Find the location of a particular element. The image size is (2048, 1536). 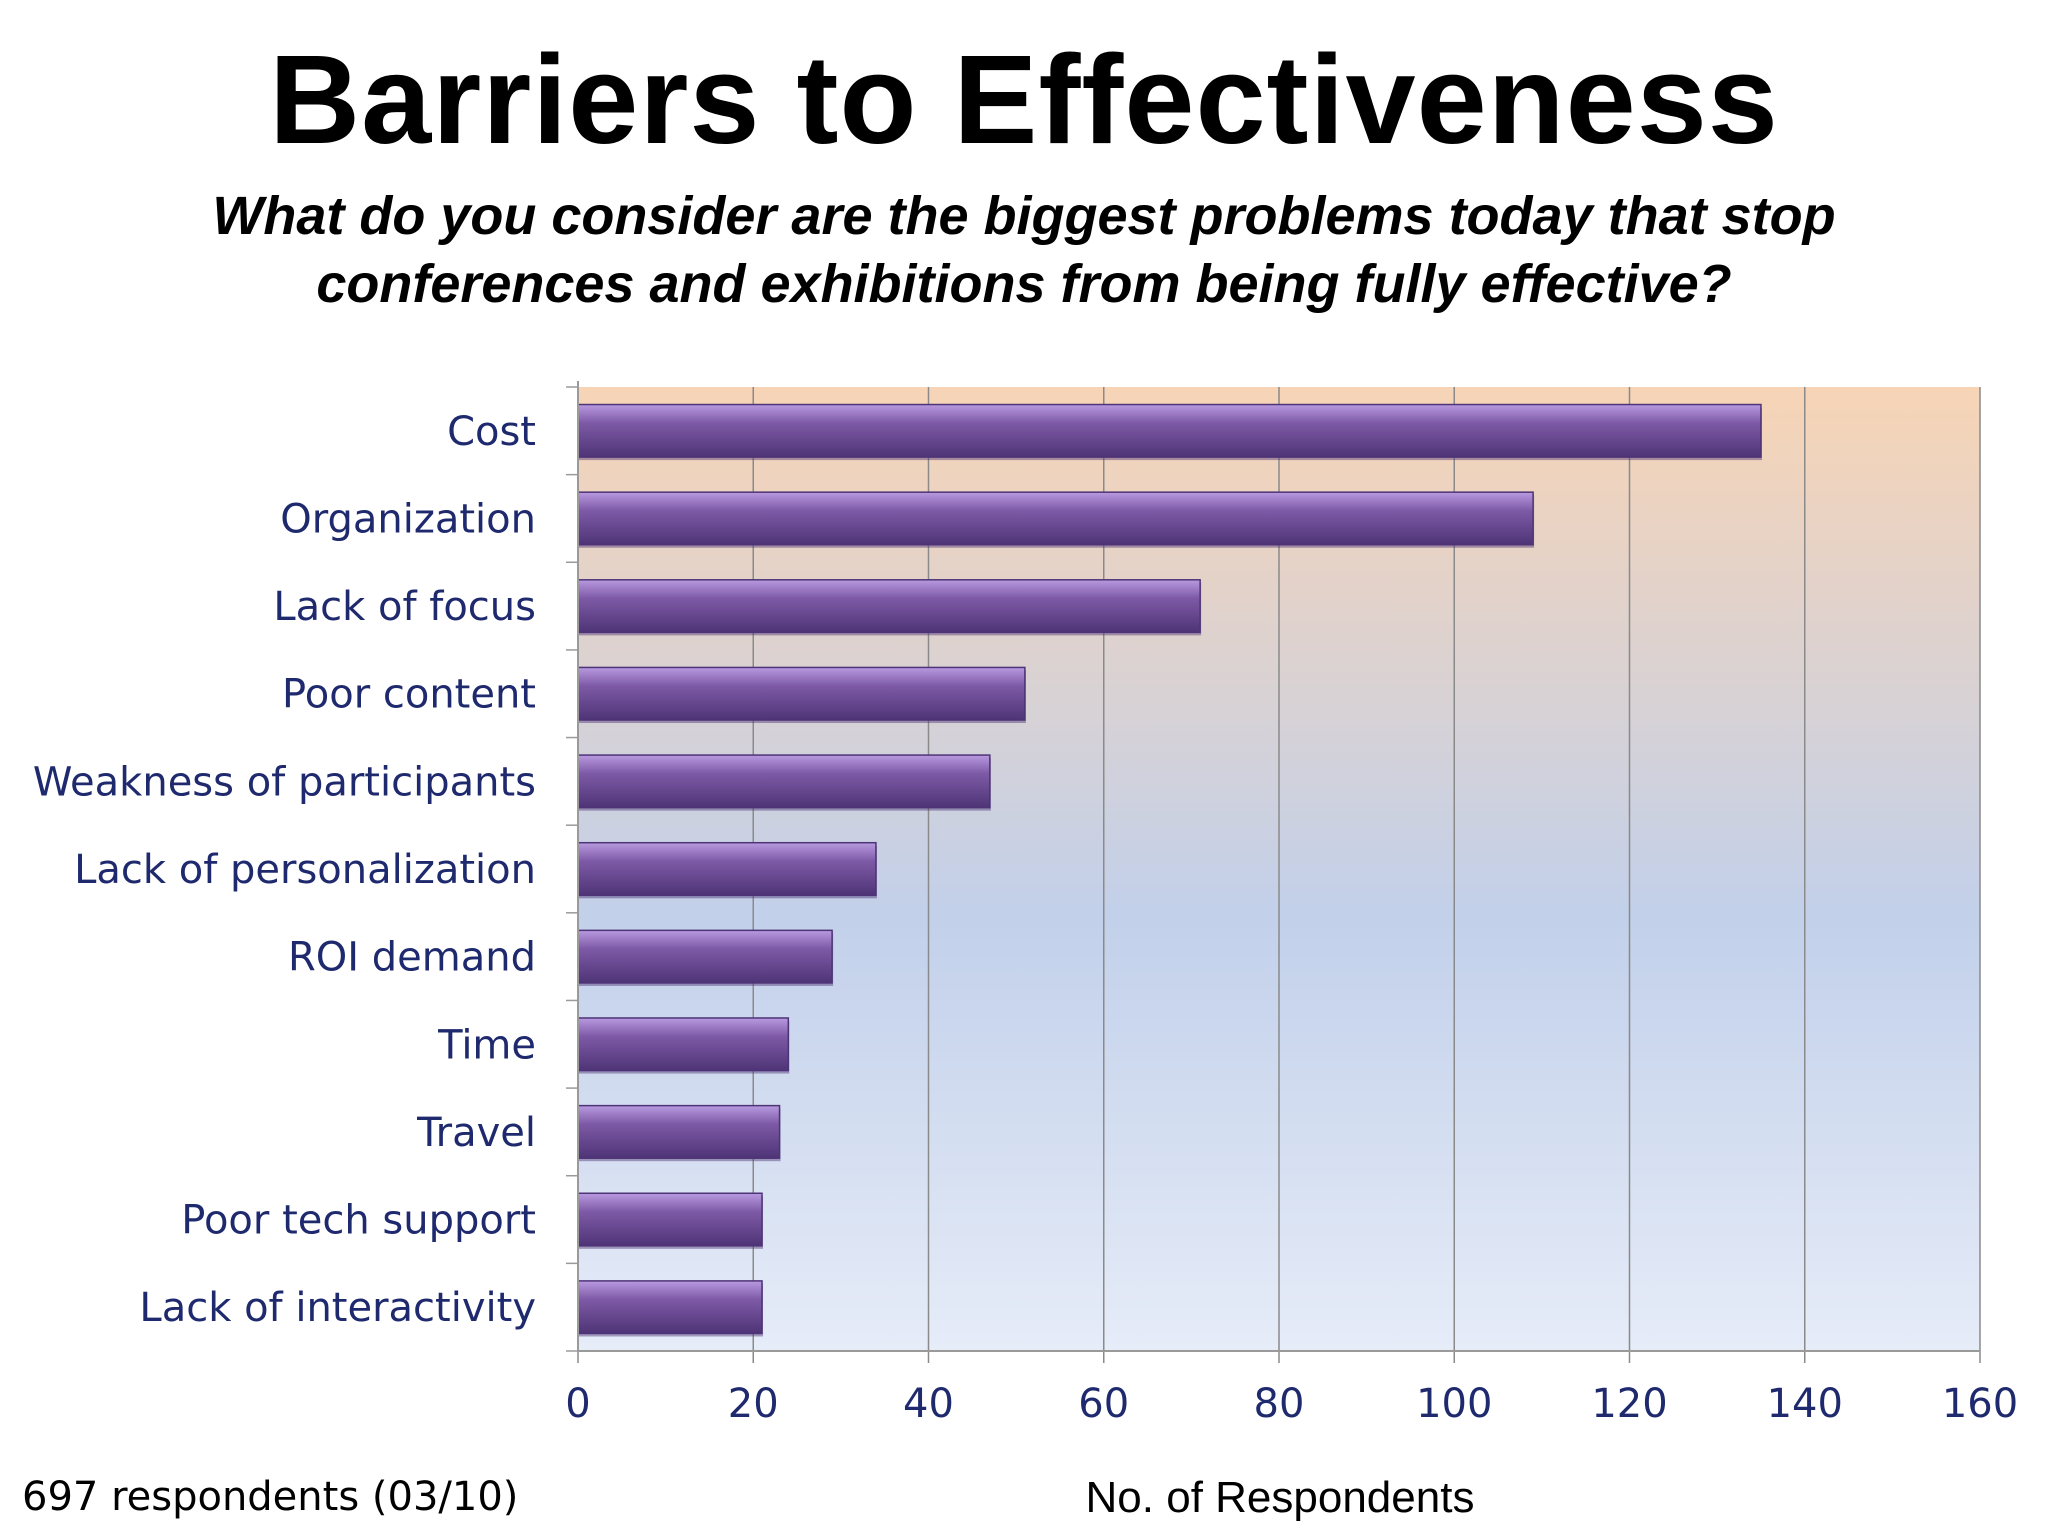

category-label: Weakness of participants is located at coordinates (284, 782).